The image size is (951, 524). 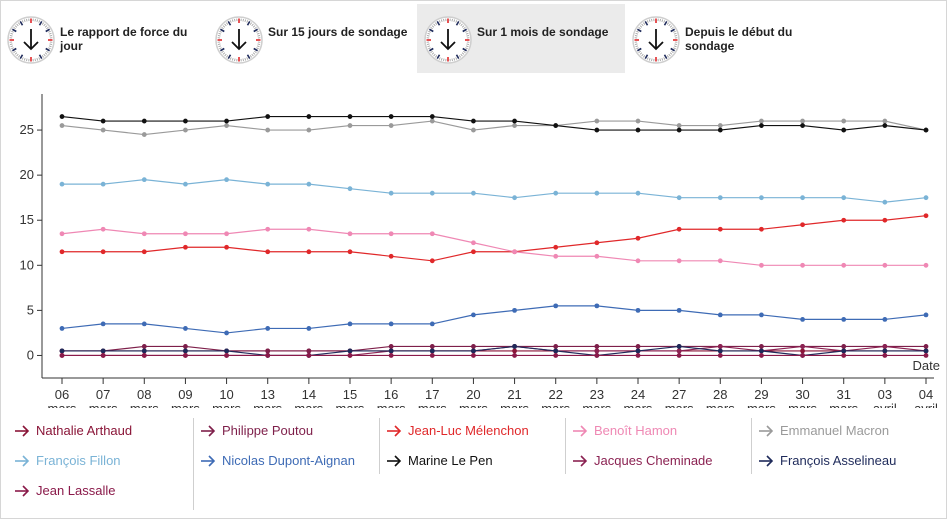 What do you see at coordinates (379, 446) in the screenshot?
I see `legend-separator` at bounding box center [379, 446].